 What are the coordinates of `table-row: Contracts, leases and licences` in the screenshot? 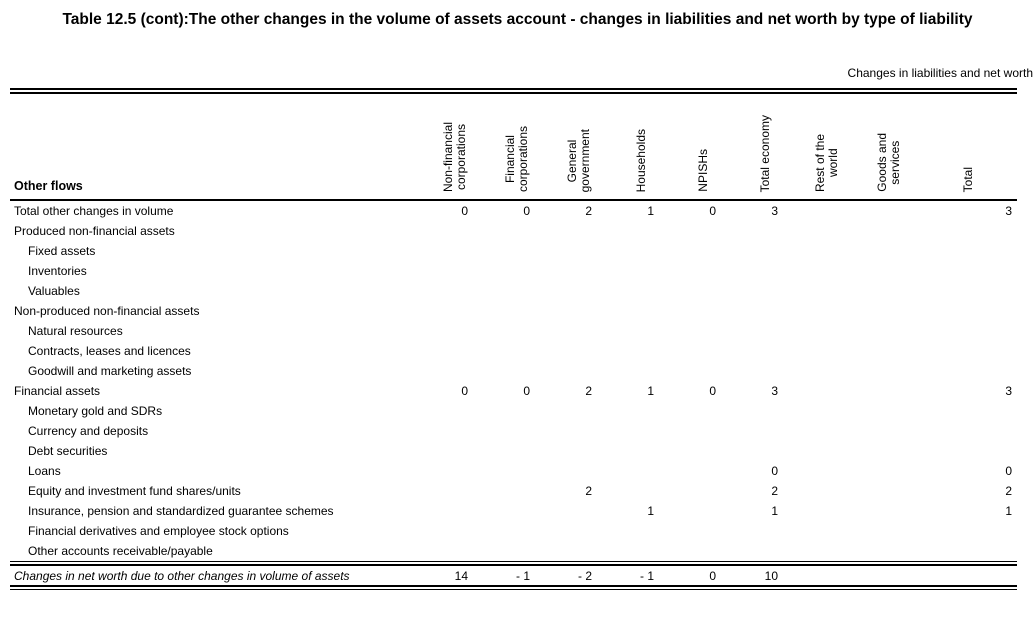 It's located at (513, 351).